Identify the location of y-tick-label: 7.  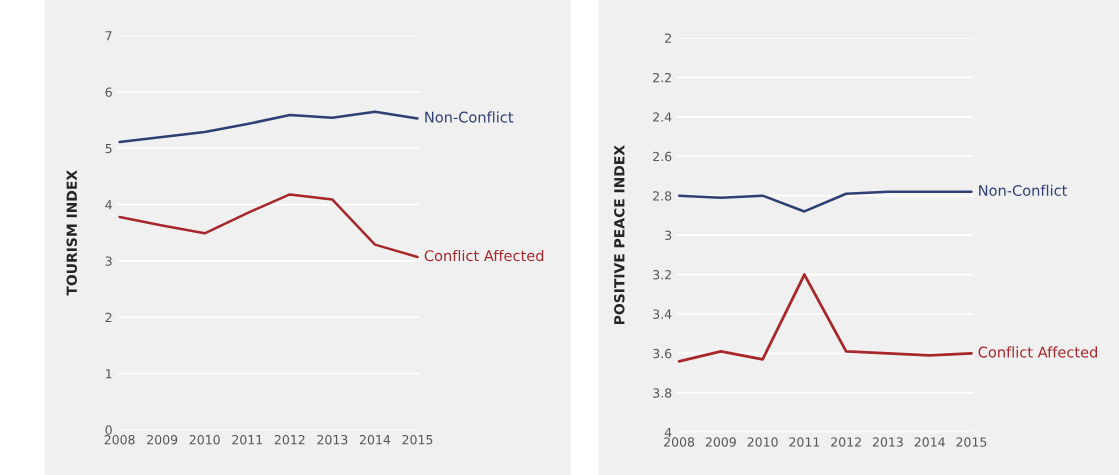
(108, 36).